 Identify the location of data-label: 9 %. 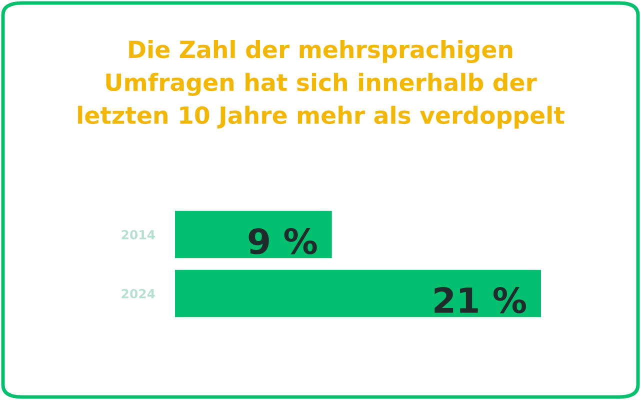
(282, 241).